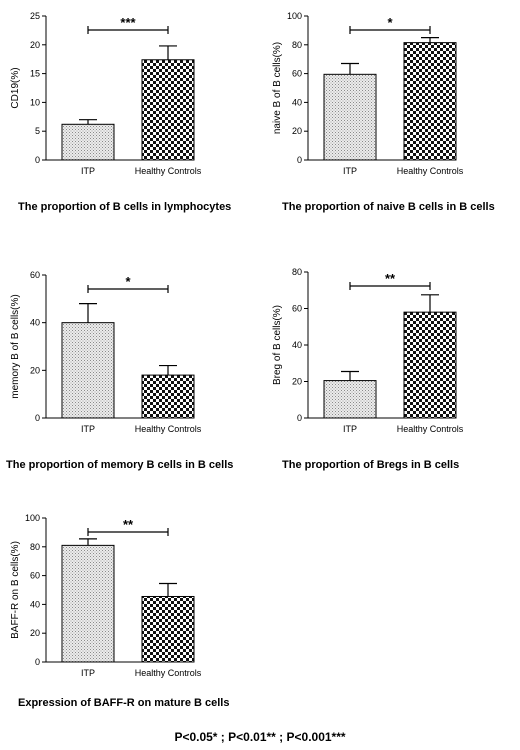  I want to click on y-tick-label: 10, so click(35, 102).